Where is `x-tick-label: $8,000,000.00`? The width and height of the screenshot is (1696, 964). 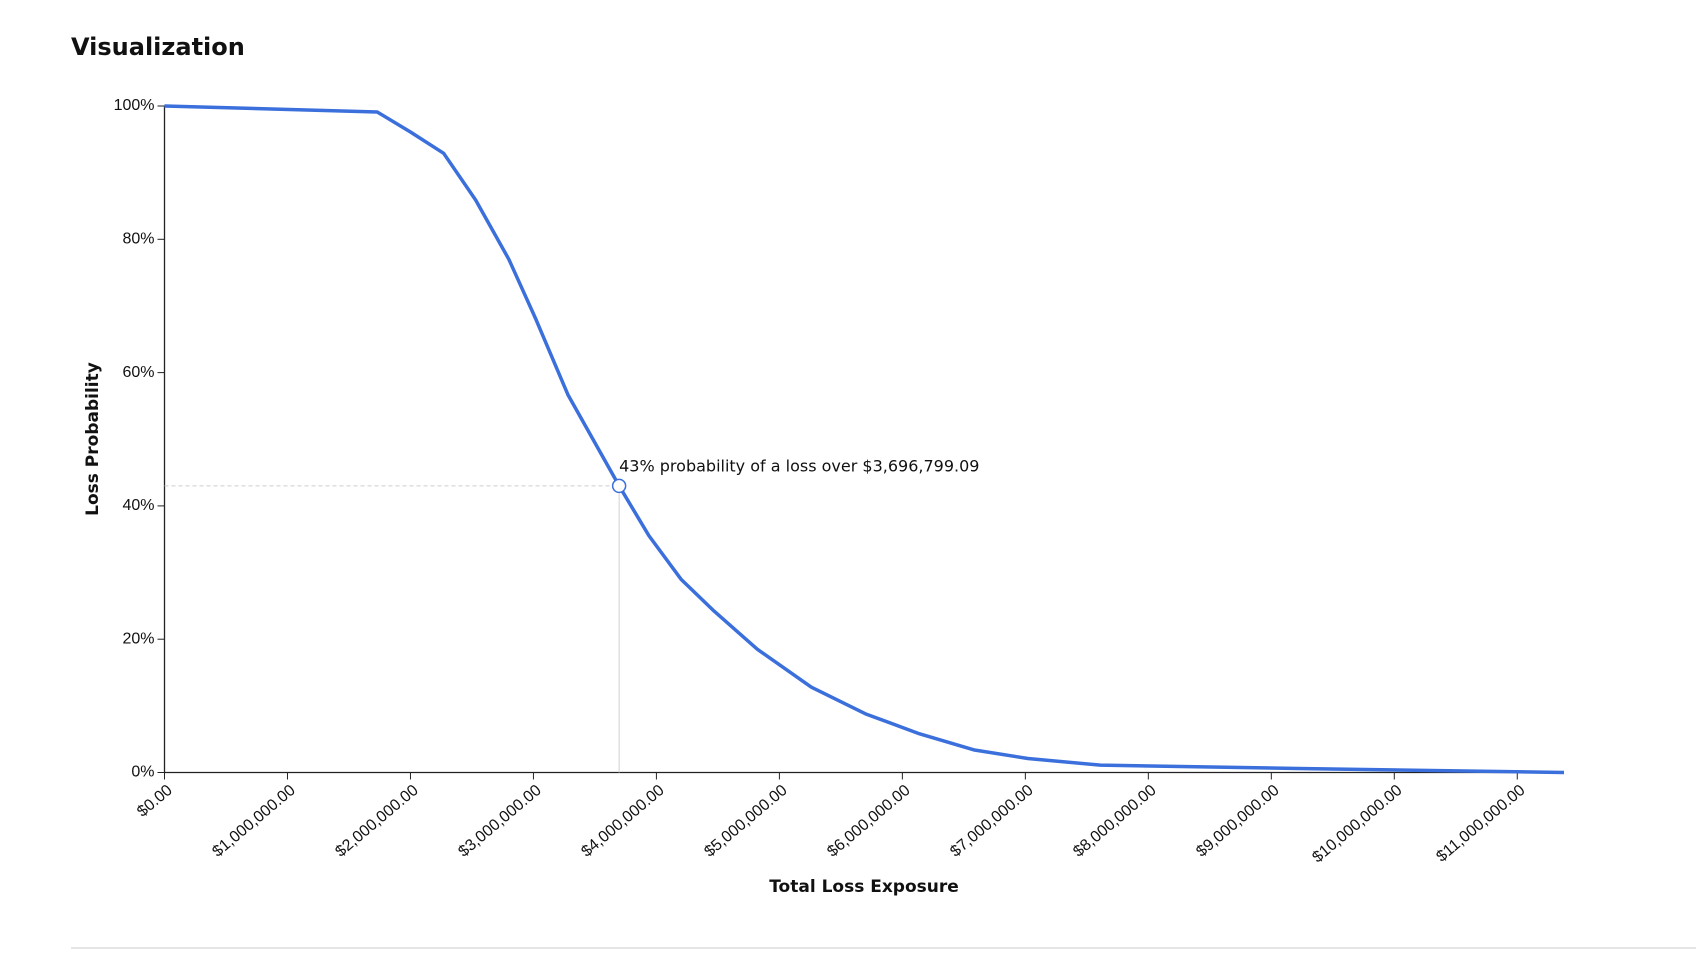
x-tick-label: $8,000,000.00 is located at coordinates (1114, 821).